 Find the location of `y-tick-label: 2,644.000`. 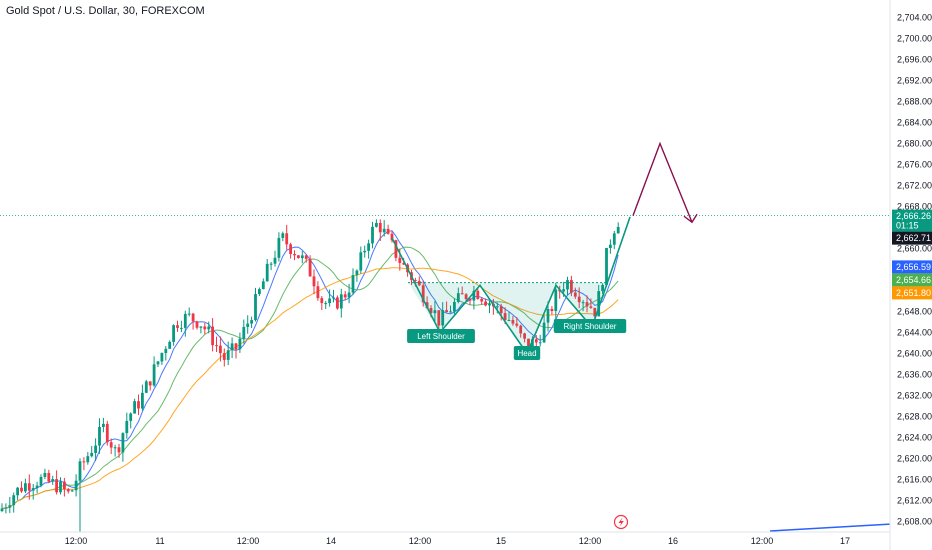

y-tick-label: 2,644.000 is located at coordinates (914, 333).